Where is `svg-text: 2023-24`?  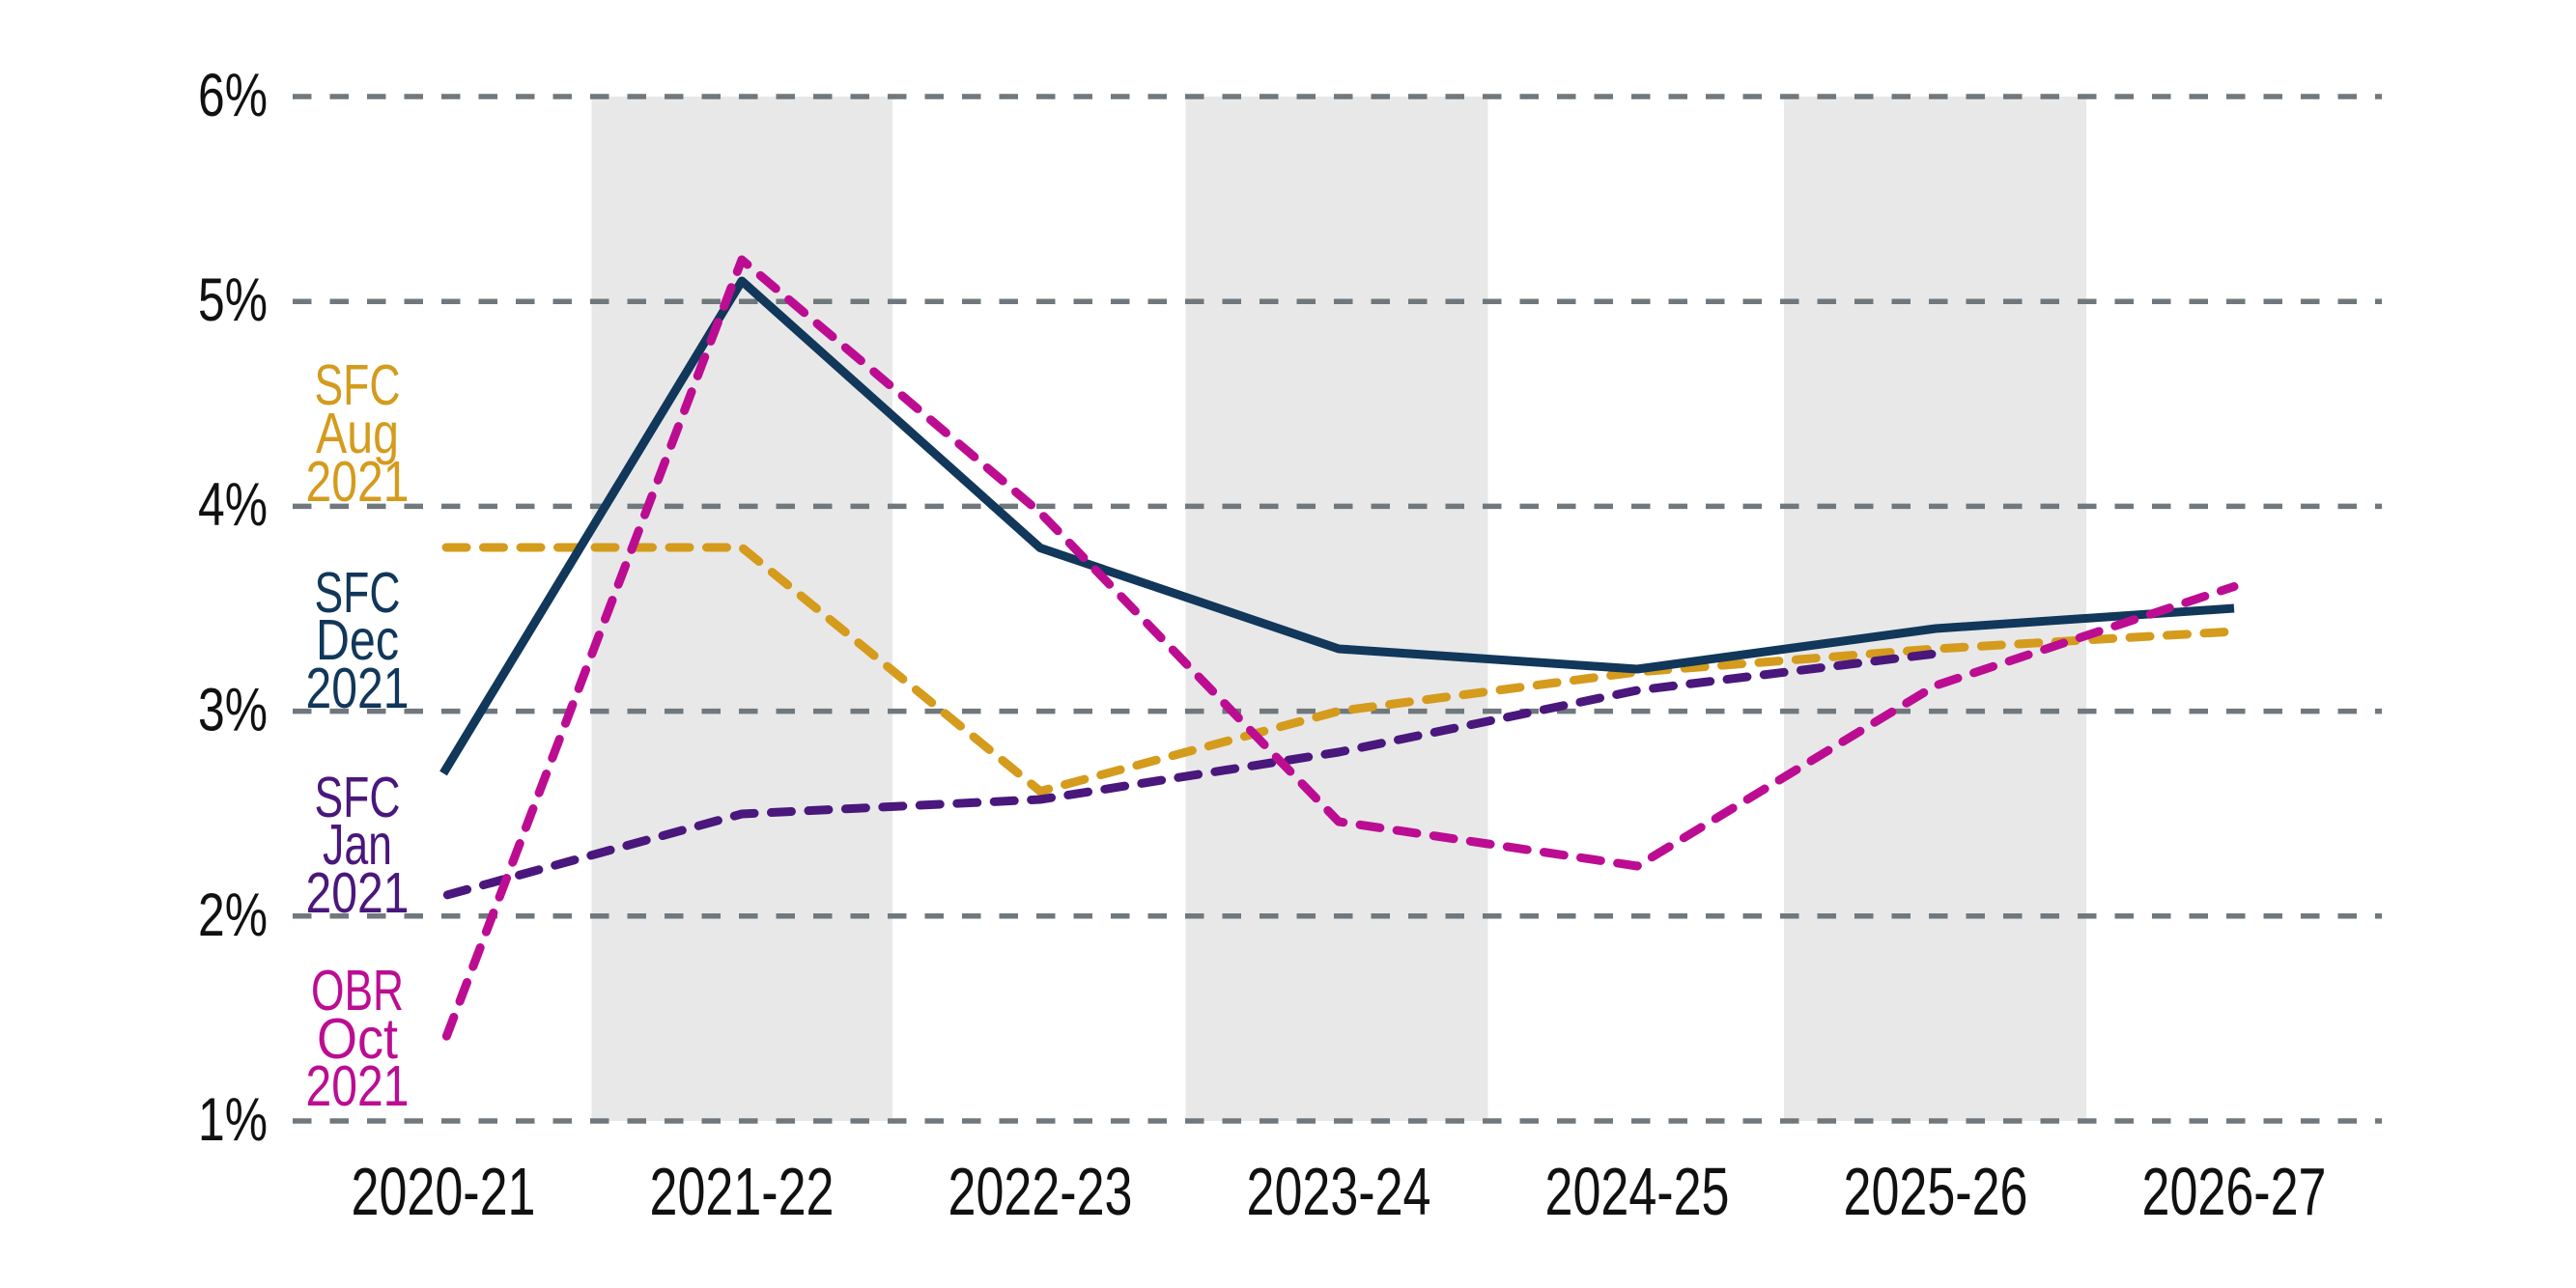 svg-text: 2023-24 is located at coordinates (1339, 1192).